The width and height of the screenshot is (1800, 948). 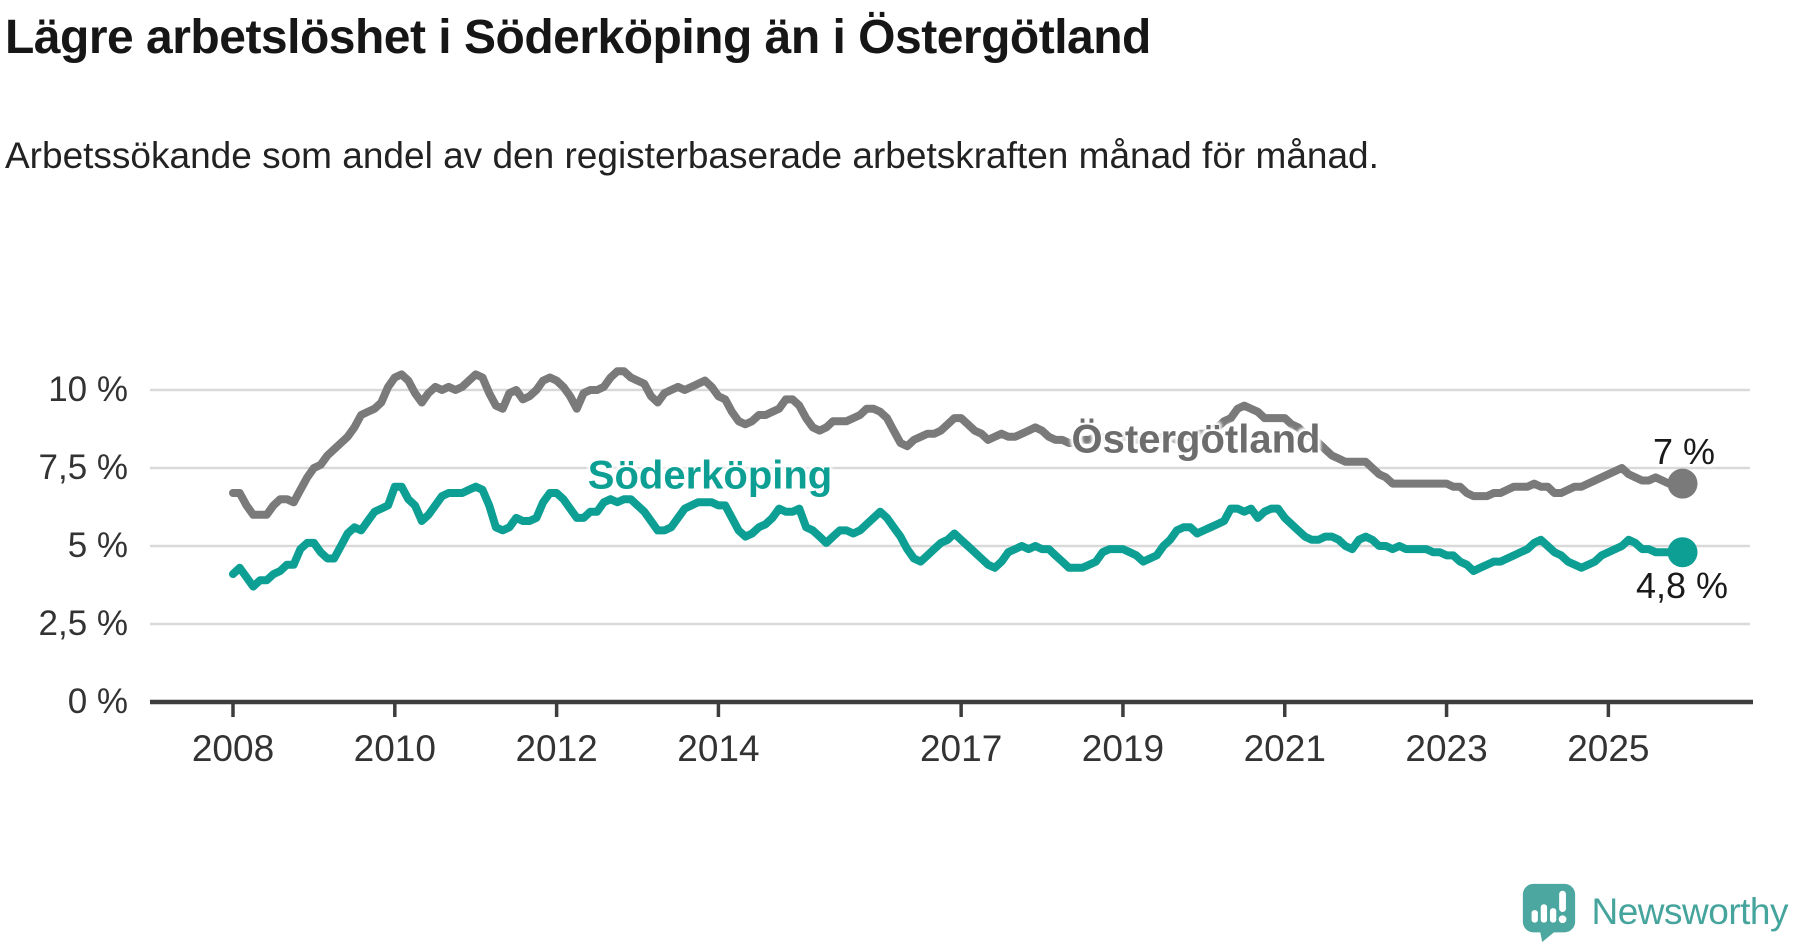 What do you see at coordinates (1284, 748) in the screenshot?
I see `x-tick-label: 2021` at bounding box center [1284, 748].